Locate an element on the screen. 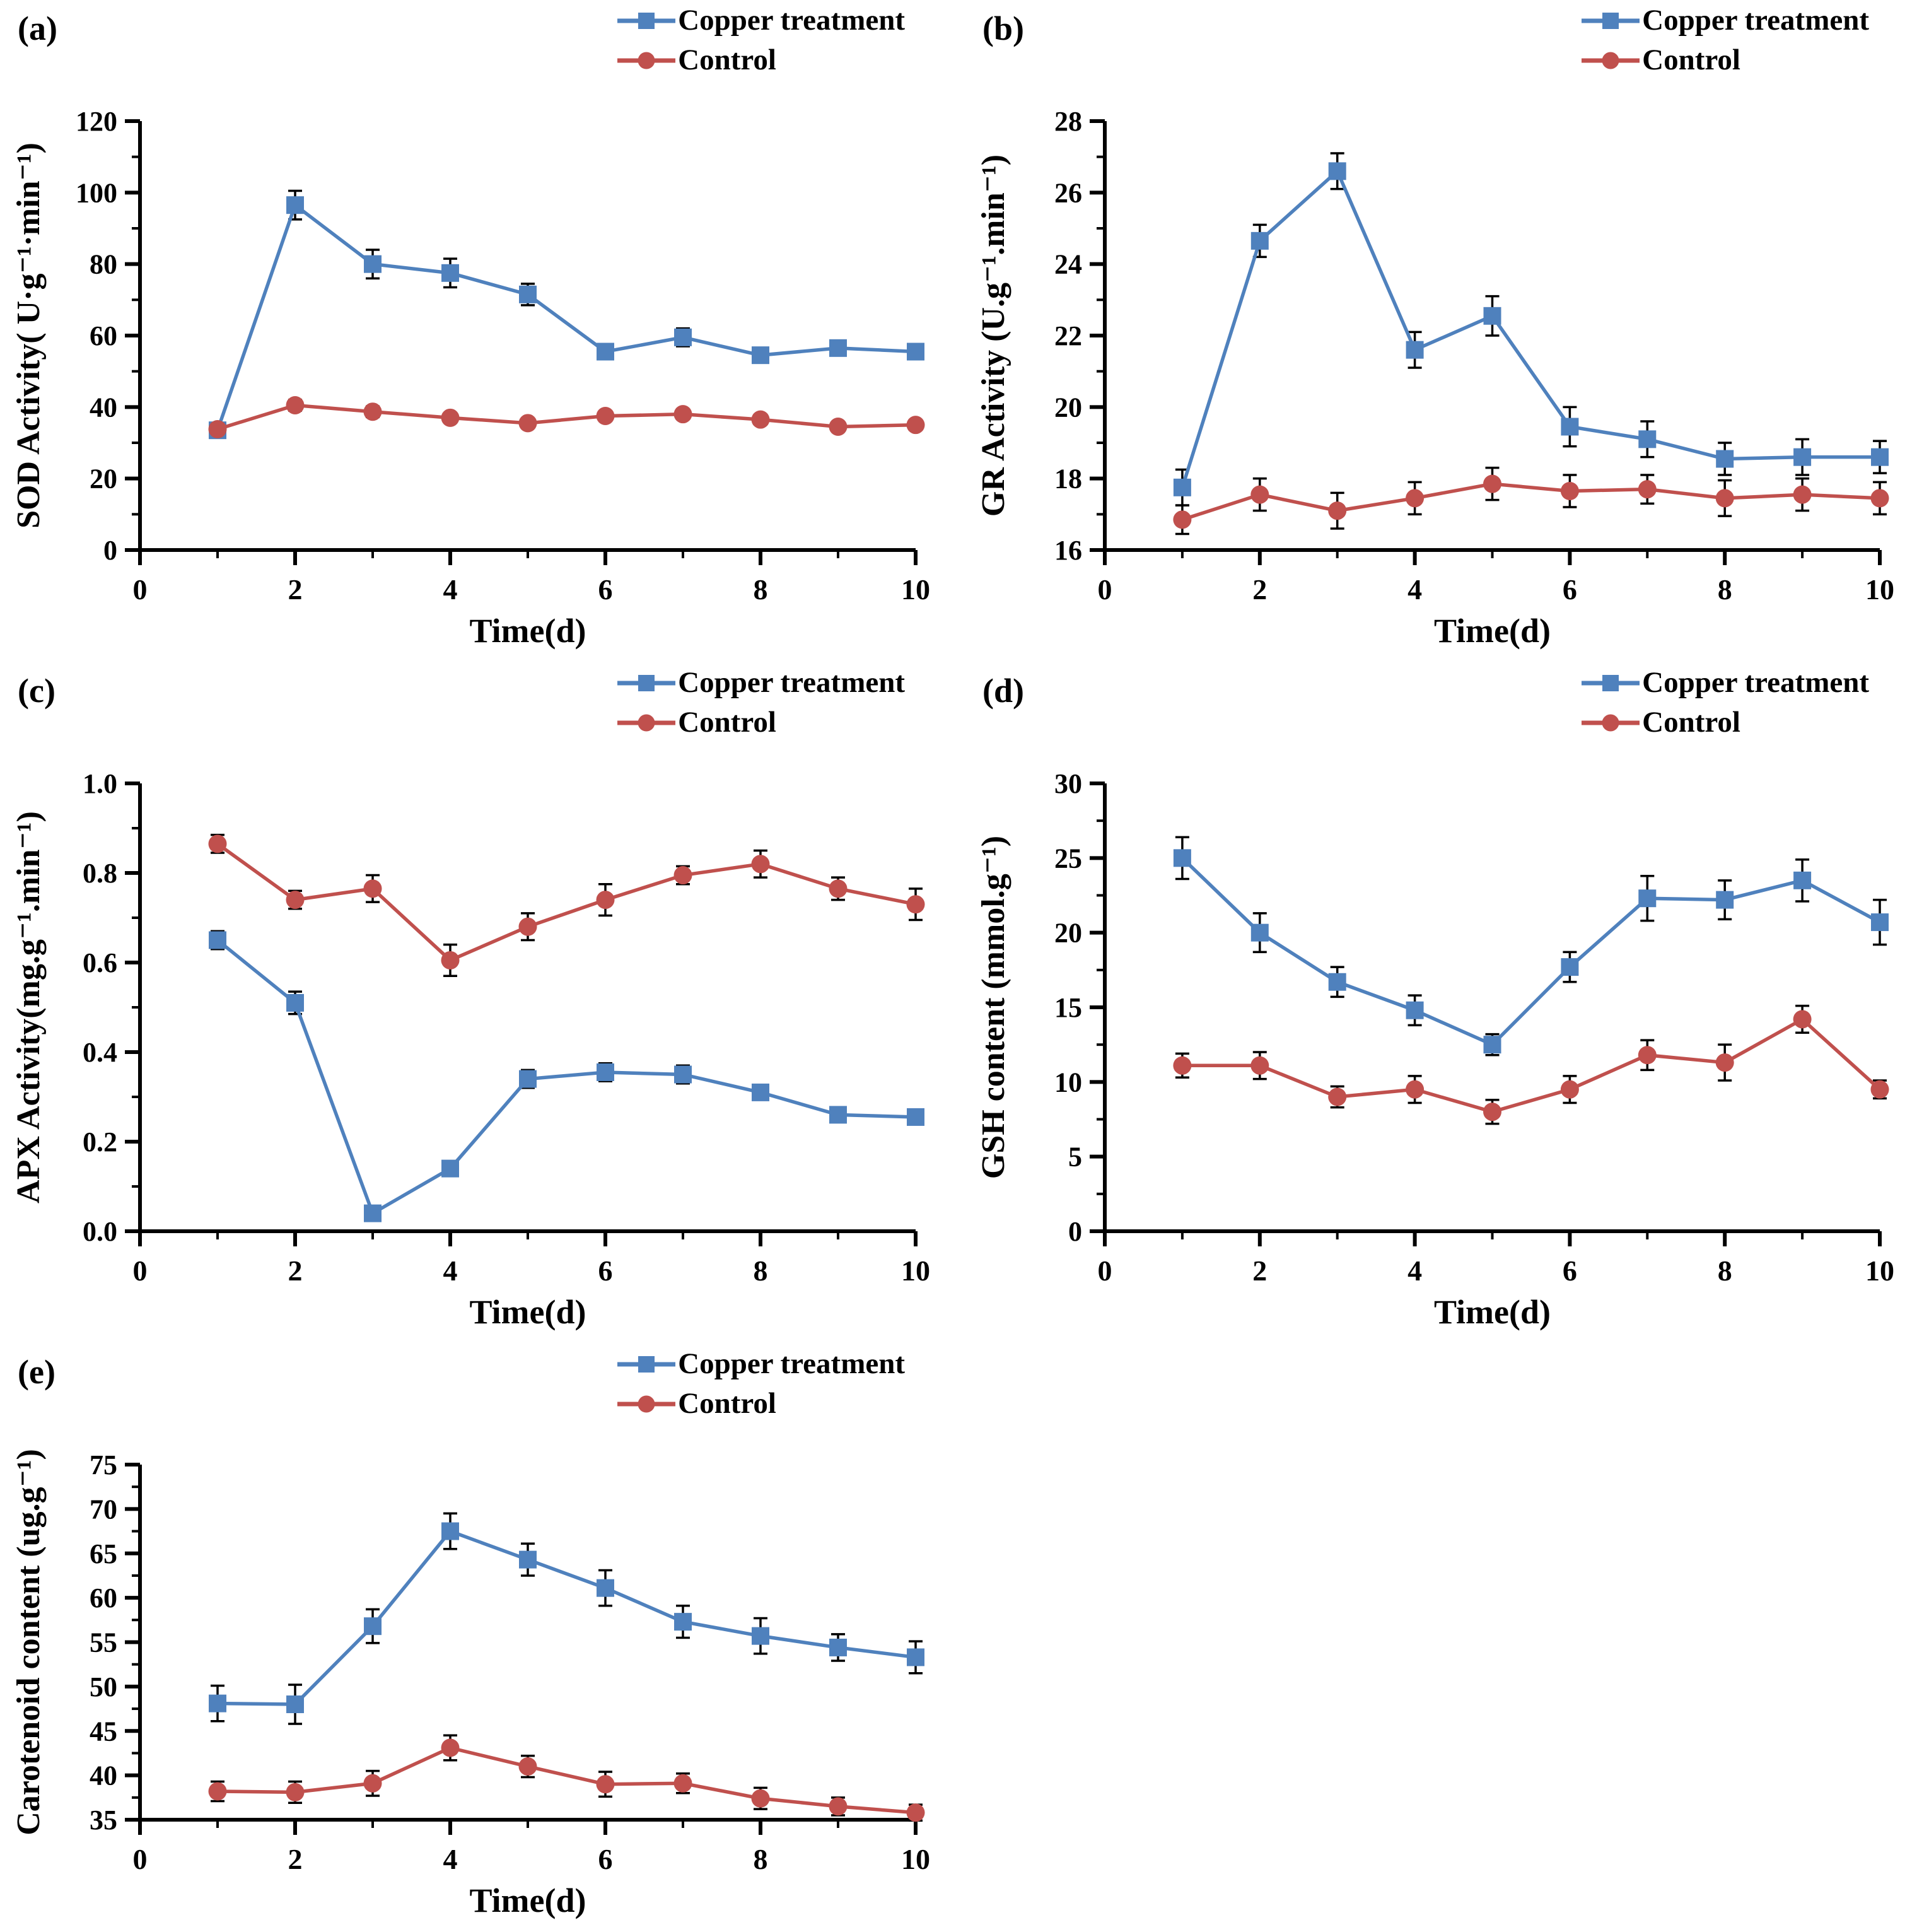 This screenshot has height=1932, width=1929. svg-text: 30 is located at coordinates (1068, 783).